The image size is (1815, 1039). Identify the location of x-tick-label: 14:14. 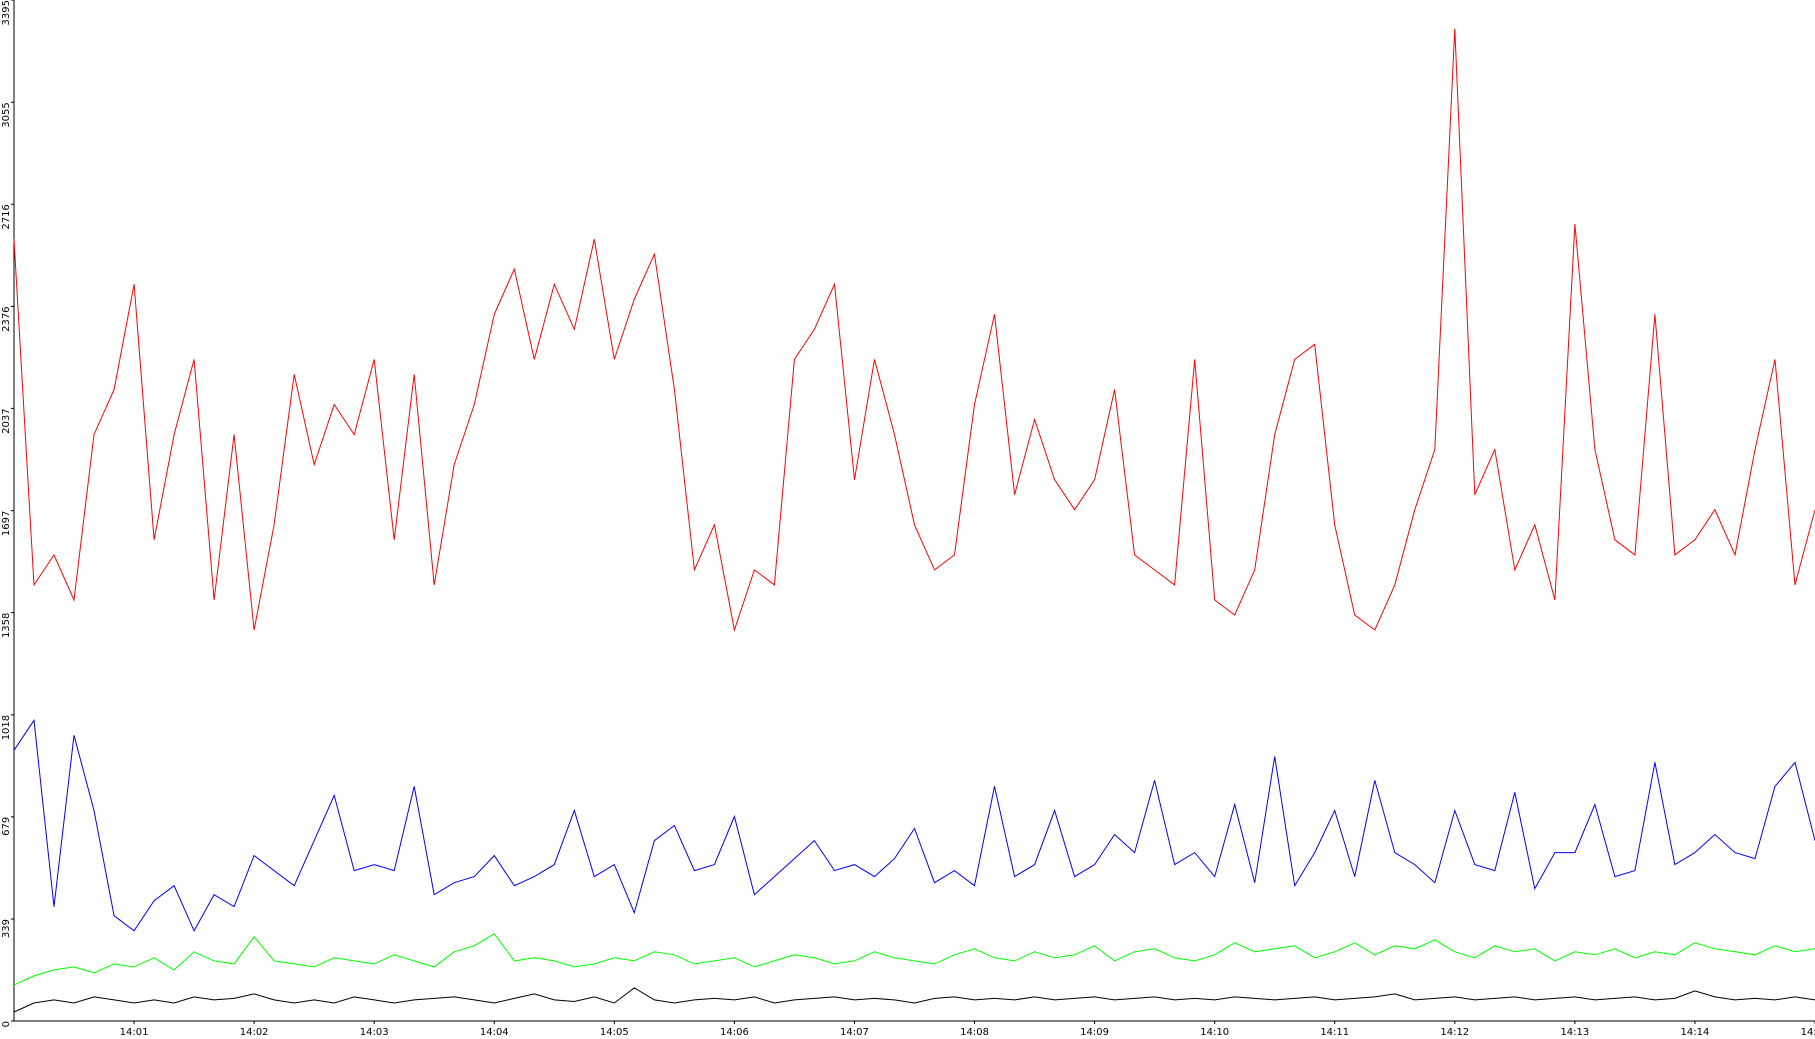
(1695, 1032).